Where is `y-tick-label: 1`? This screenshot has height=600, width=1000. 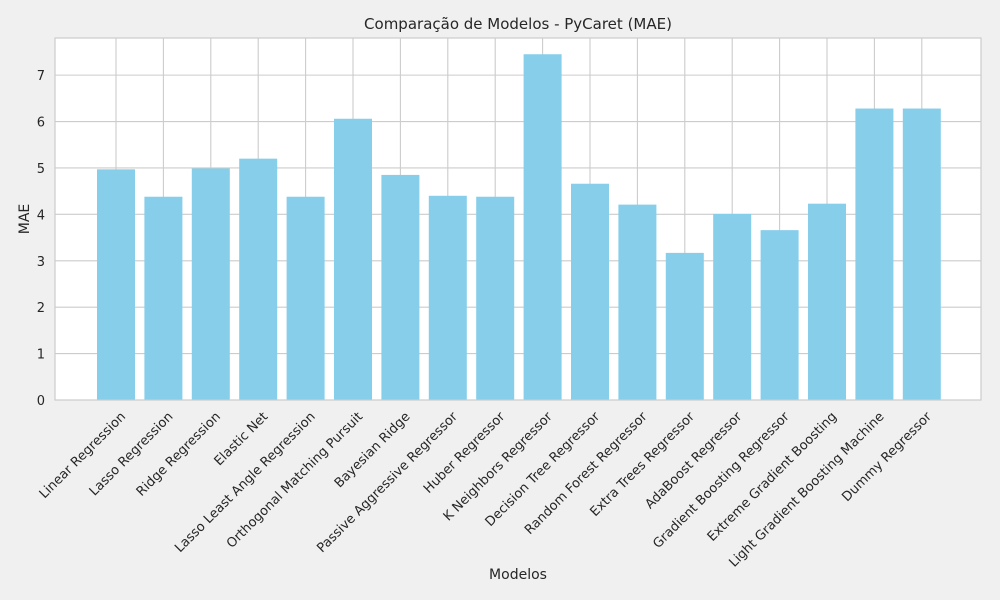 y-tick-label: 1 is located at coordinates (41, 355).